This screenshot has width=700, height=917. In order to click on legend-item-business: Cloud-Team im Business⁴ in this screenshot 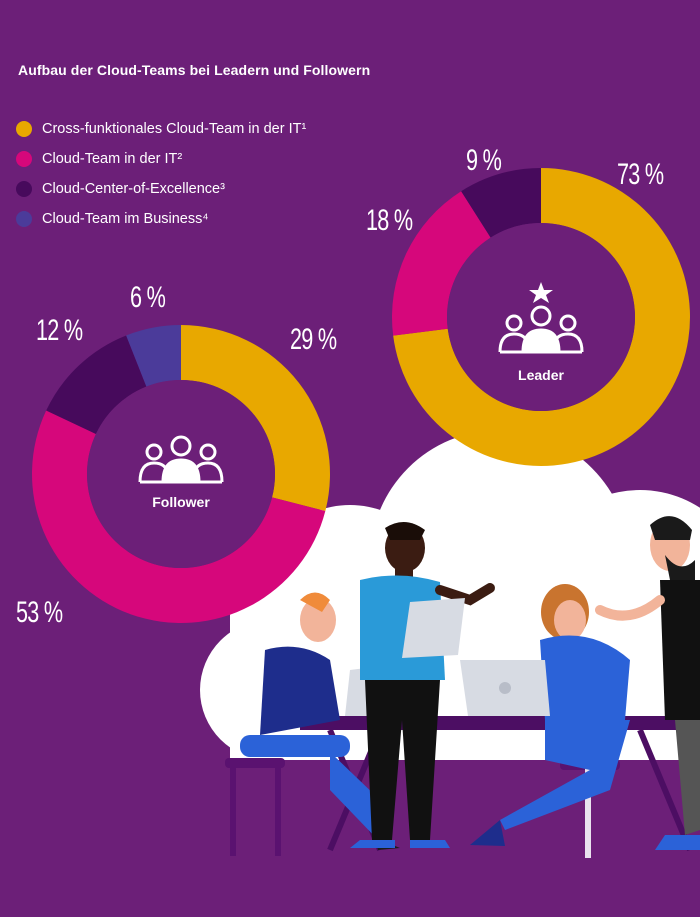, I will do `click(161, 219)`.